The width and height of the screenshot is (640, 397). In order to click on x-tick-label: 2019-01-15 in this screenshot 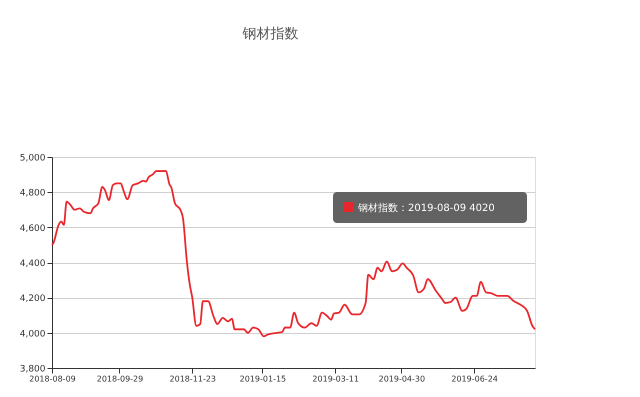, I will do `click(263, 379)`.